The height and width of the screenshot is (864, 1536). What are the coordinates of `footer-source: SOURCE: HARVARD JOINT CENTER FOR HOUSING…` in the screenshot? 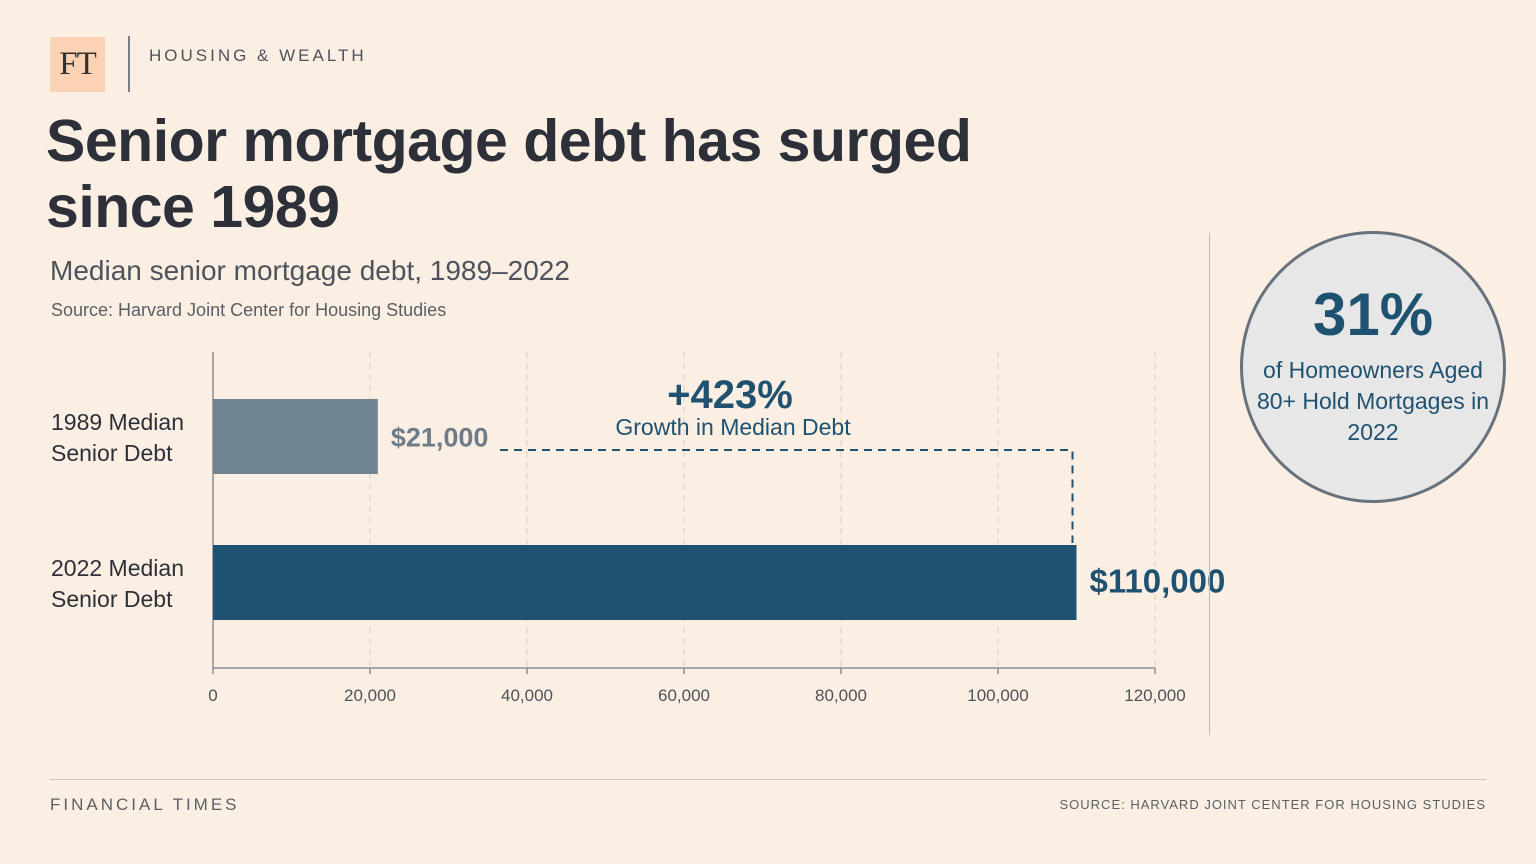 It's located at (1272, 804).